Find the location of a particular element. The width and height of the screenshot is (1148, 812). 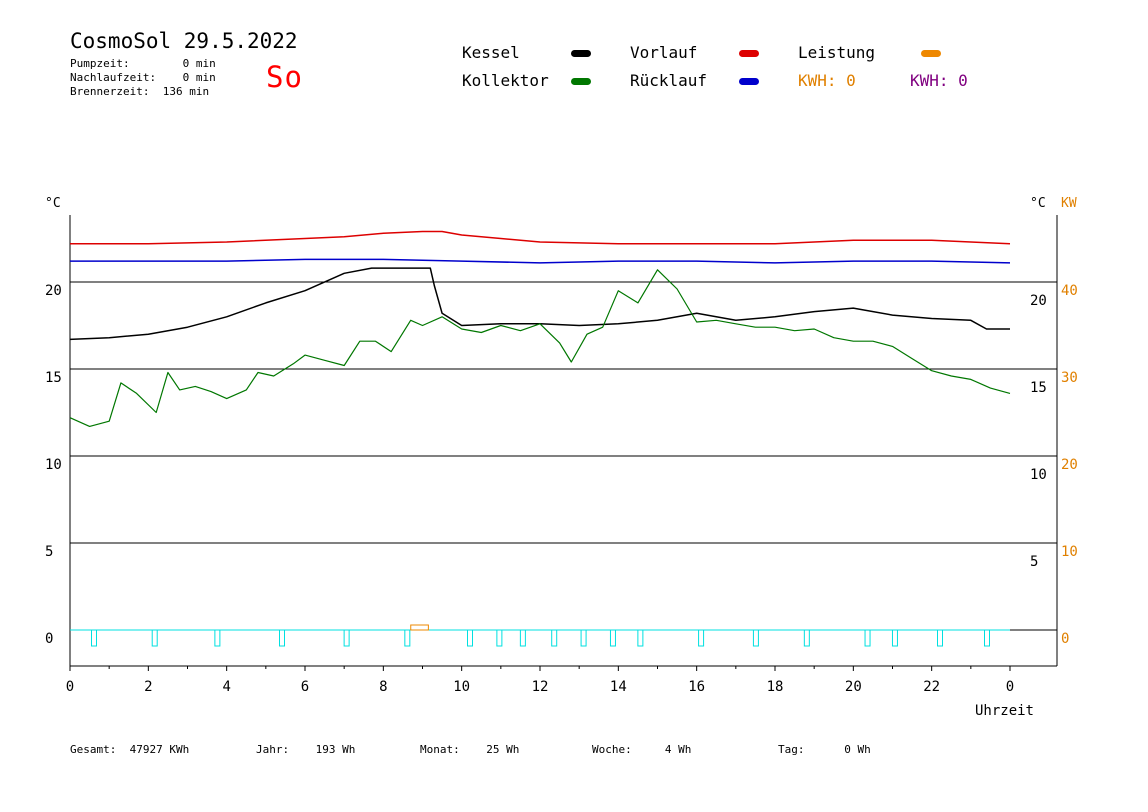

y-tick-label-right: 10 is located at coordinates (1038, 475).